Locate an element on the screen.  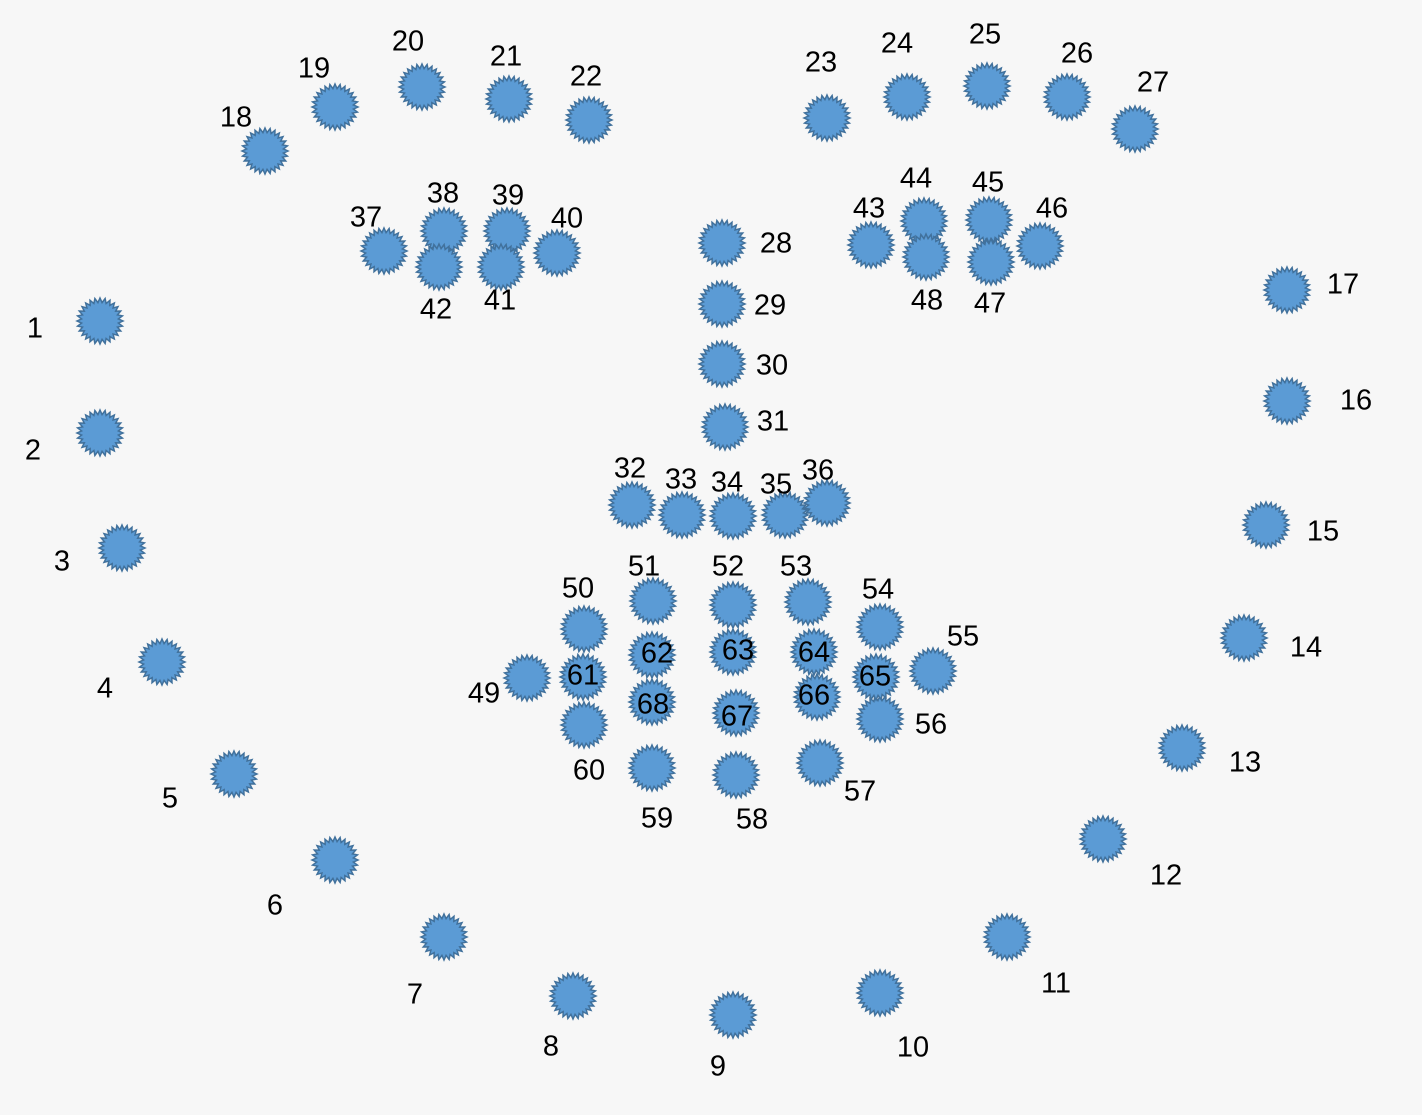
landmark-label-48: 48 is located at coordinates (927, 301).